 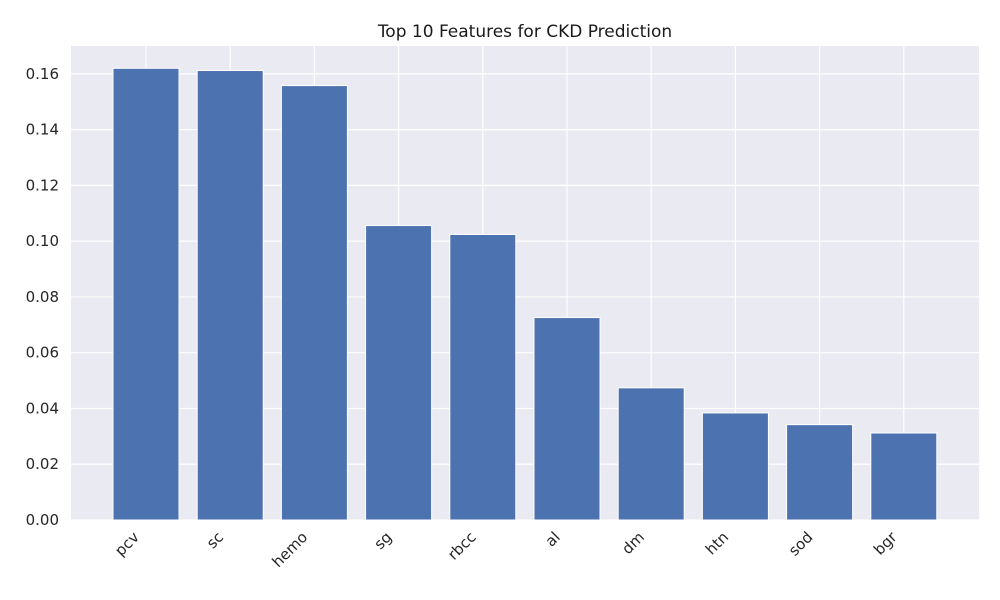 What do you see at coordinates (42, 464) in the screenshot?
I see `y-tick-label: 0.02` at bounding box center [42, 464].